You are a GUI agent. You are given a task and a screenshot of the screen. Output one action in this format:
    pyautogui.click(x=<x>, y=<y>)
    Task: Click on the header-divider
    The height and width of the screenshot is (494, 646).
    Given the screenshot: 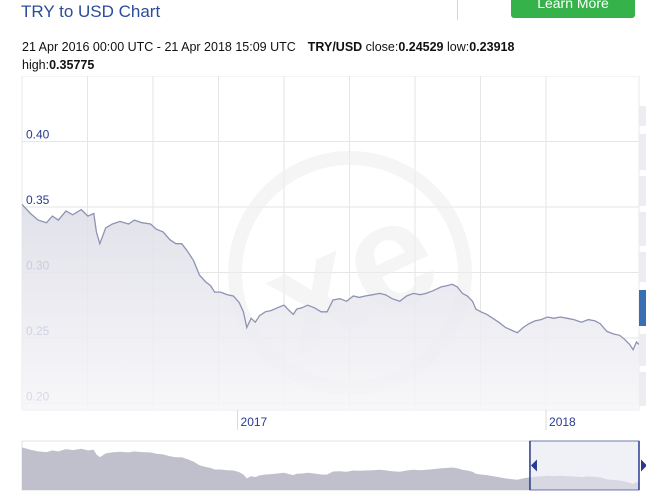 What is the action you would take?
    pyautogui.click(x=457, y=10)
    